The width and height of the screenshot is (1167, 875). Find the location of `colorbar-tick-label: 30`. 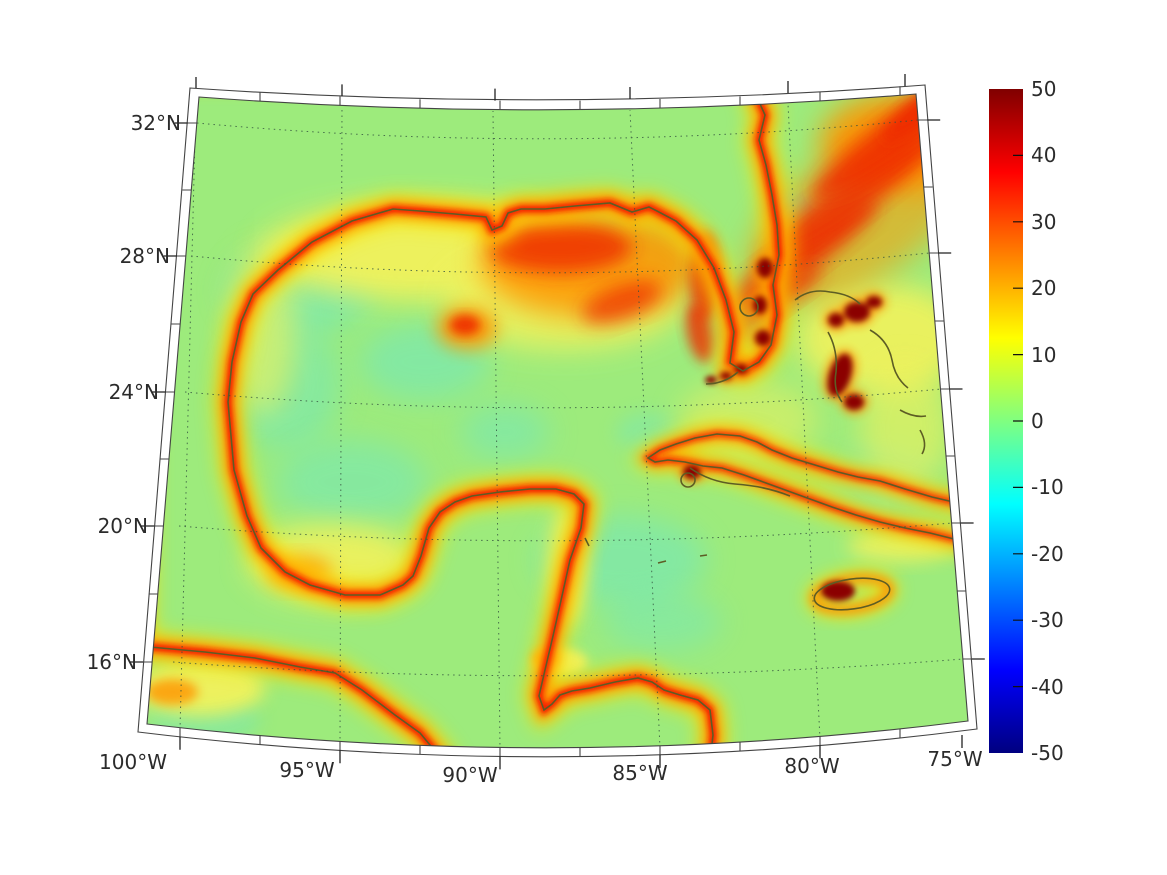

colorbar-tick-label: 30 is located at coordinates (1043, 222).